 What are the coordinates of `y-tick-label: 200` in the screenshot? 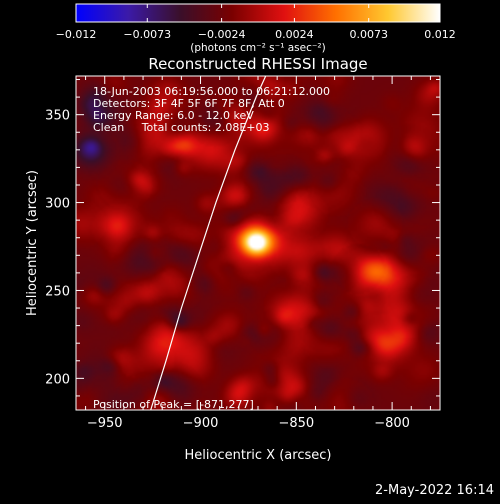 It's located at (57, 379).